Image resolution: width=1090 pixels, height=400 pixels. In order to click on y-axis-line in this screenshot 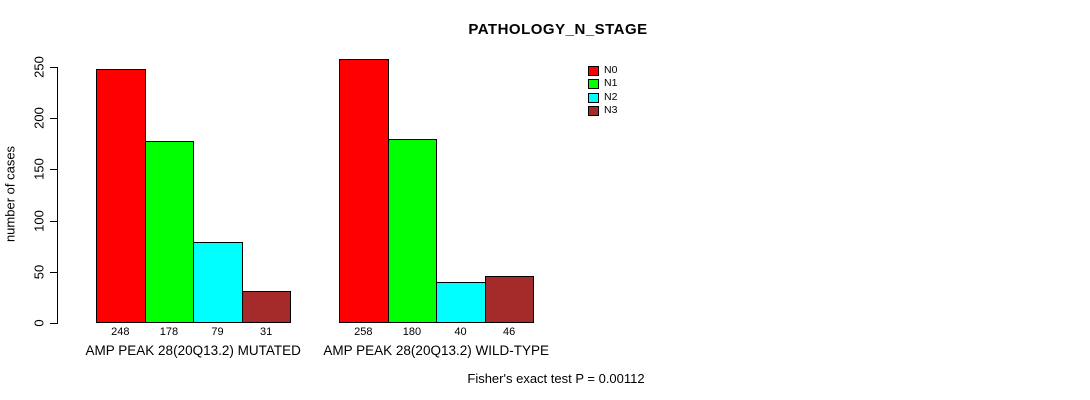, I will do `click(57, 195)`.